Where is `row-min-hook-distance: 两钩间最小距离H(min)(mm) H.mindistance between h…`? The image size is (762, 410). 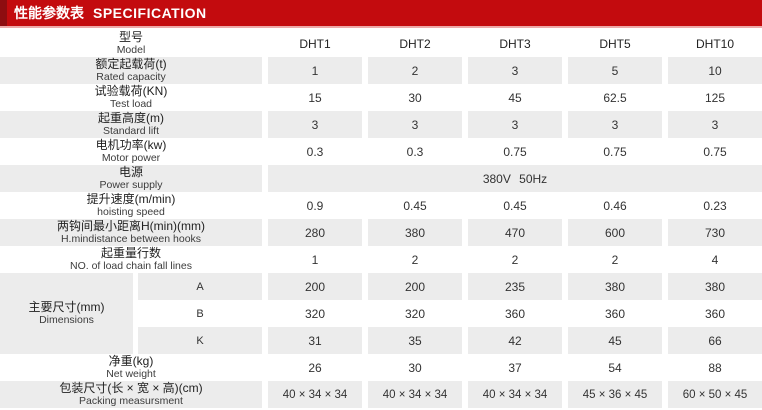 row-min-hook-distance: 两钩间最小距离H(min)(mm) H.mindistance between h… is located at coordinates (381, 232).